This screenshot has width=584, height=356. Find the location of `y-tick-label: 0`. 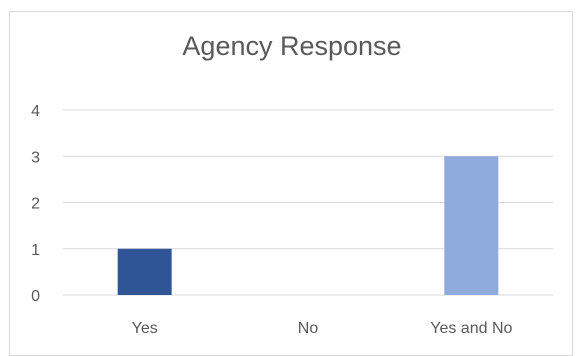

y-tick-label: 0 is located at coordinates (35, 296).